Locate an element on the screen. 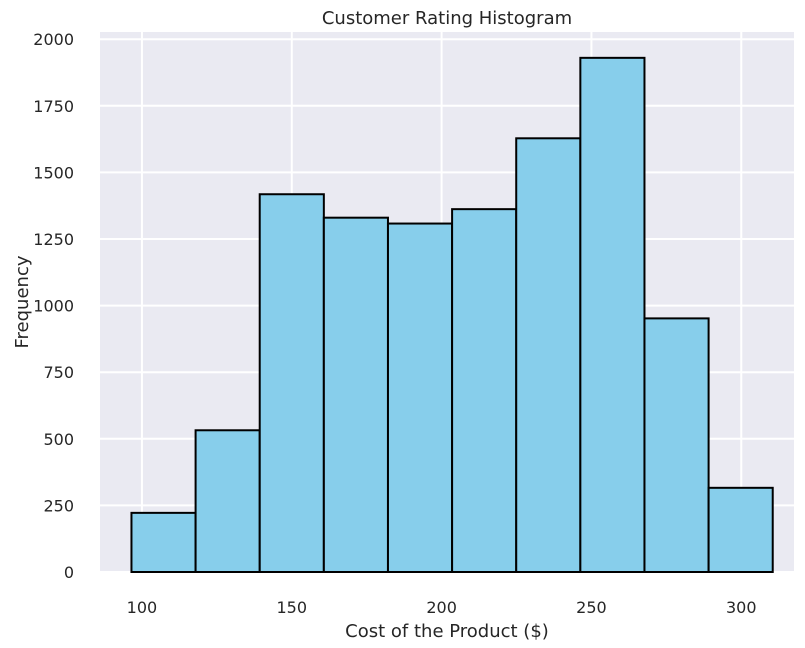  y-tick-label: 1750 is located at coordinates (53, 106).